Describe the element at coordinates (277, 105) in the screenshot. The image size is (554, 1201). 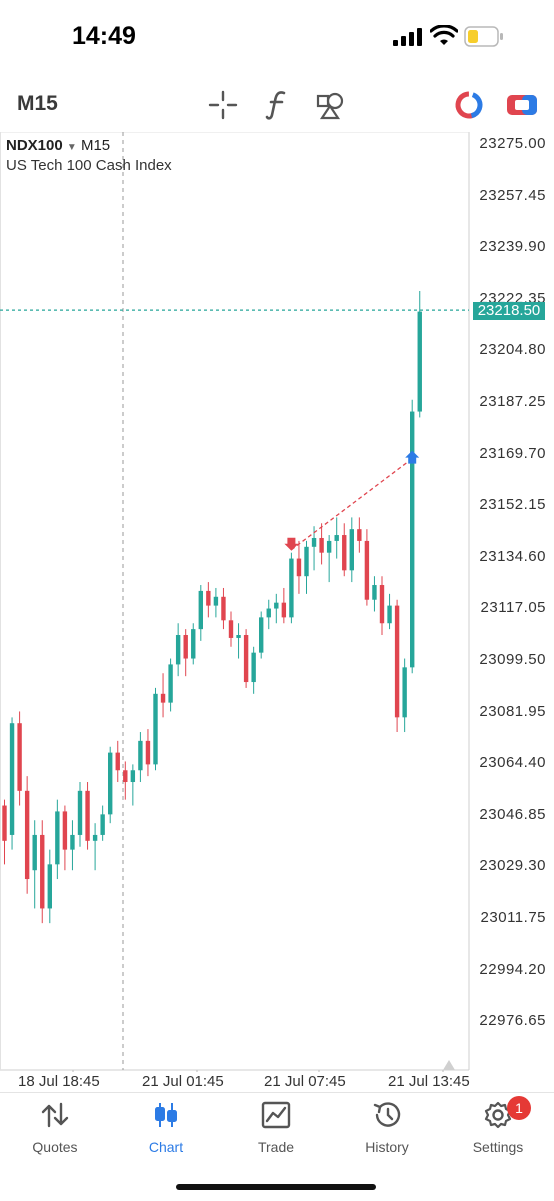
I see `indicators-icon` at that location.